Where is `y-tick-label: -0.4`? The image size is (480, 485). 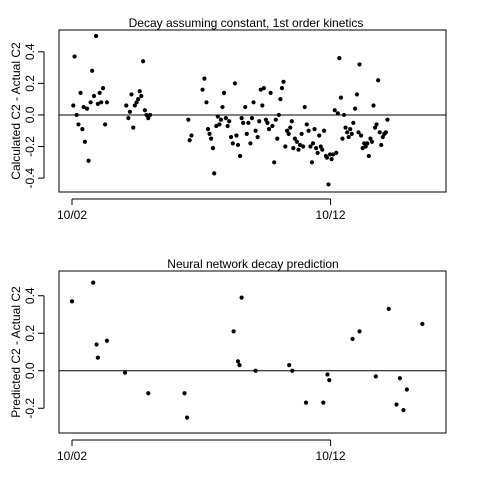
y-tick-label: -0.4 is located at coordinates (30, 177).